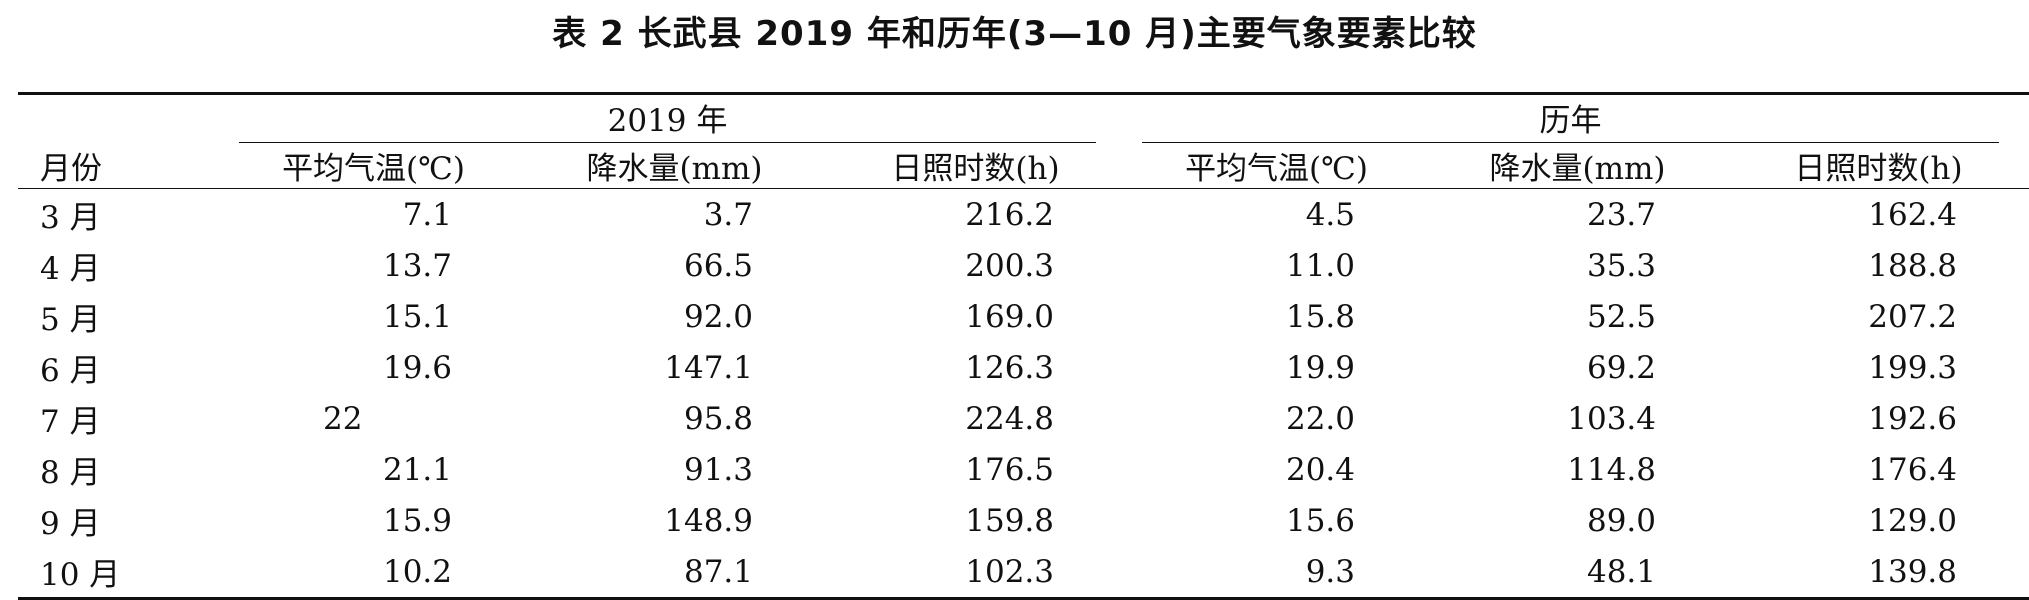  I want to click on data-cell: 114.8, so click(1611, 469).